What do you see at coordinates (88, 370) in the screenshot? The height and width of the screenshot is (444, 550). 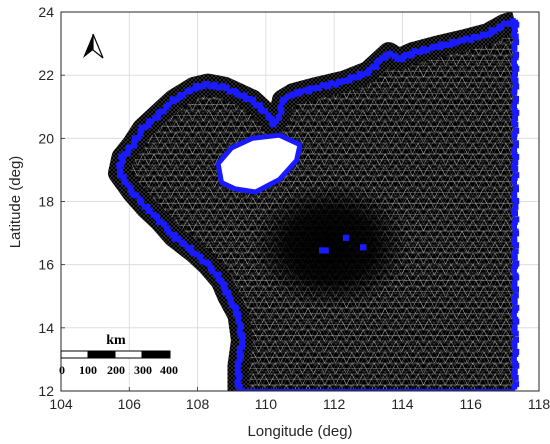 I see `scale-label-100: 100` at bounding box center [88, 370].